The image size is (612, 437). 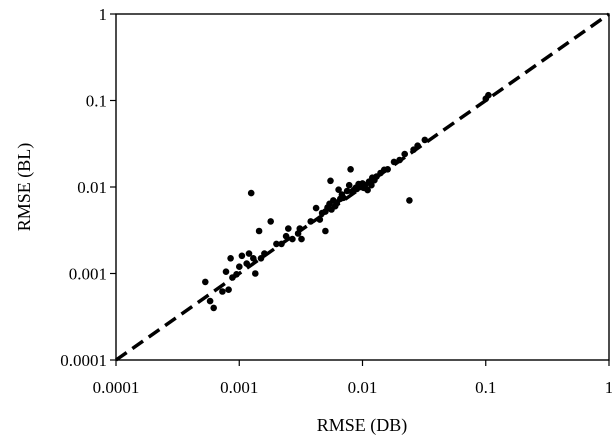 What do you see at coordinates (24, 187) in the screenshot?
I see `y-axis-label: RMSE (BL)` at bounding box center [24, 187].